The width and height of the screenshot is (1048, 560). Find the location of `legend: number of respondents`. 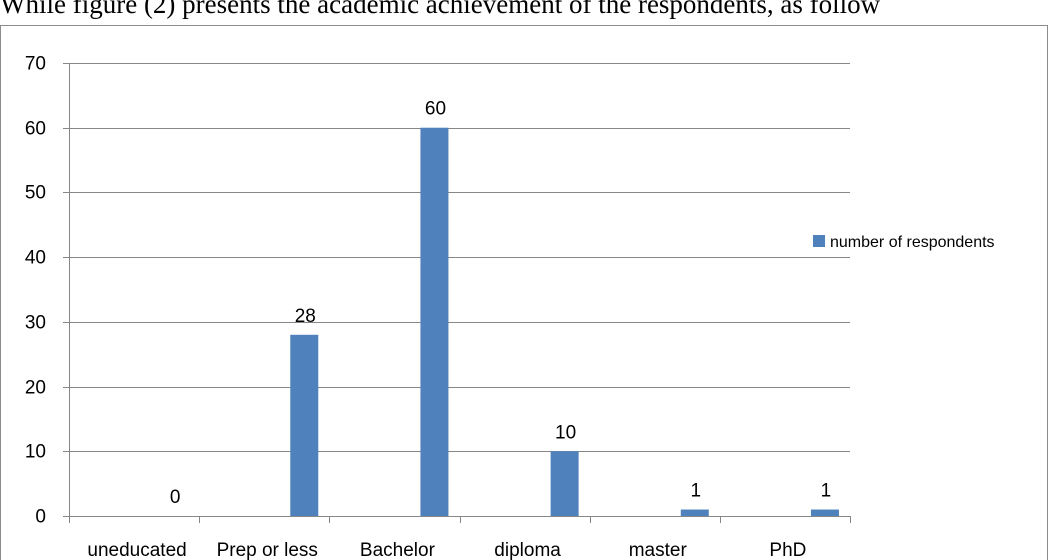

legend: number of respondents is located at coordinates (904, 242).